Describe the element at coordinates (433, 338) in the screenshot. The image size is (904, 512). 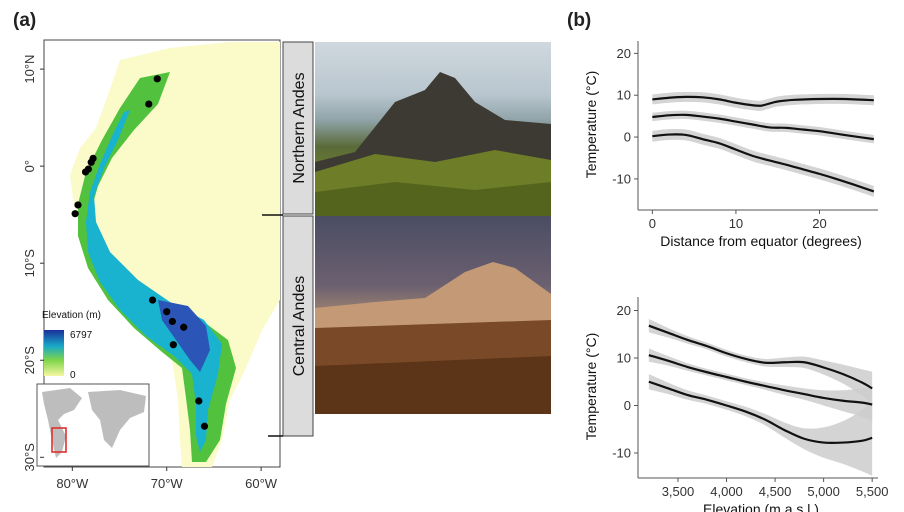
I see `central-andes-mountain` at that location.